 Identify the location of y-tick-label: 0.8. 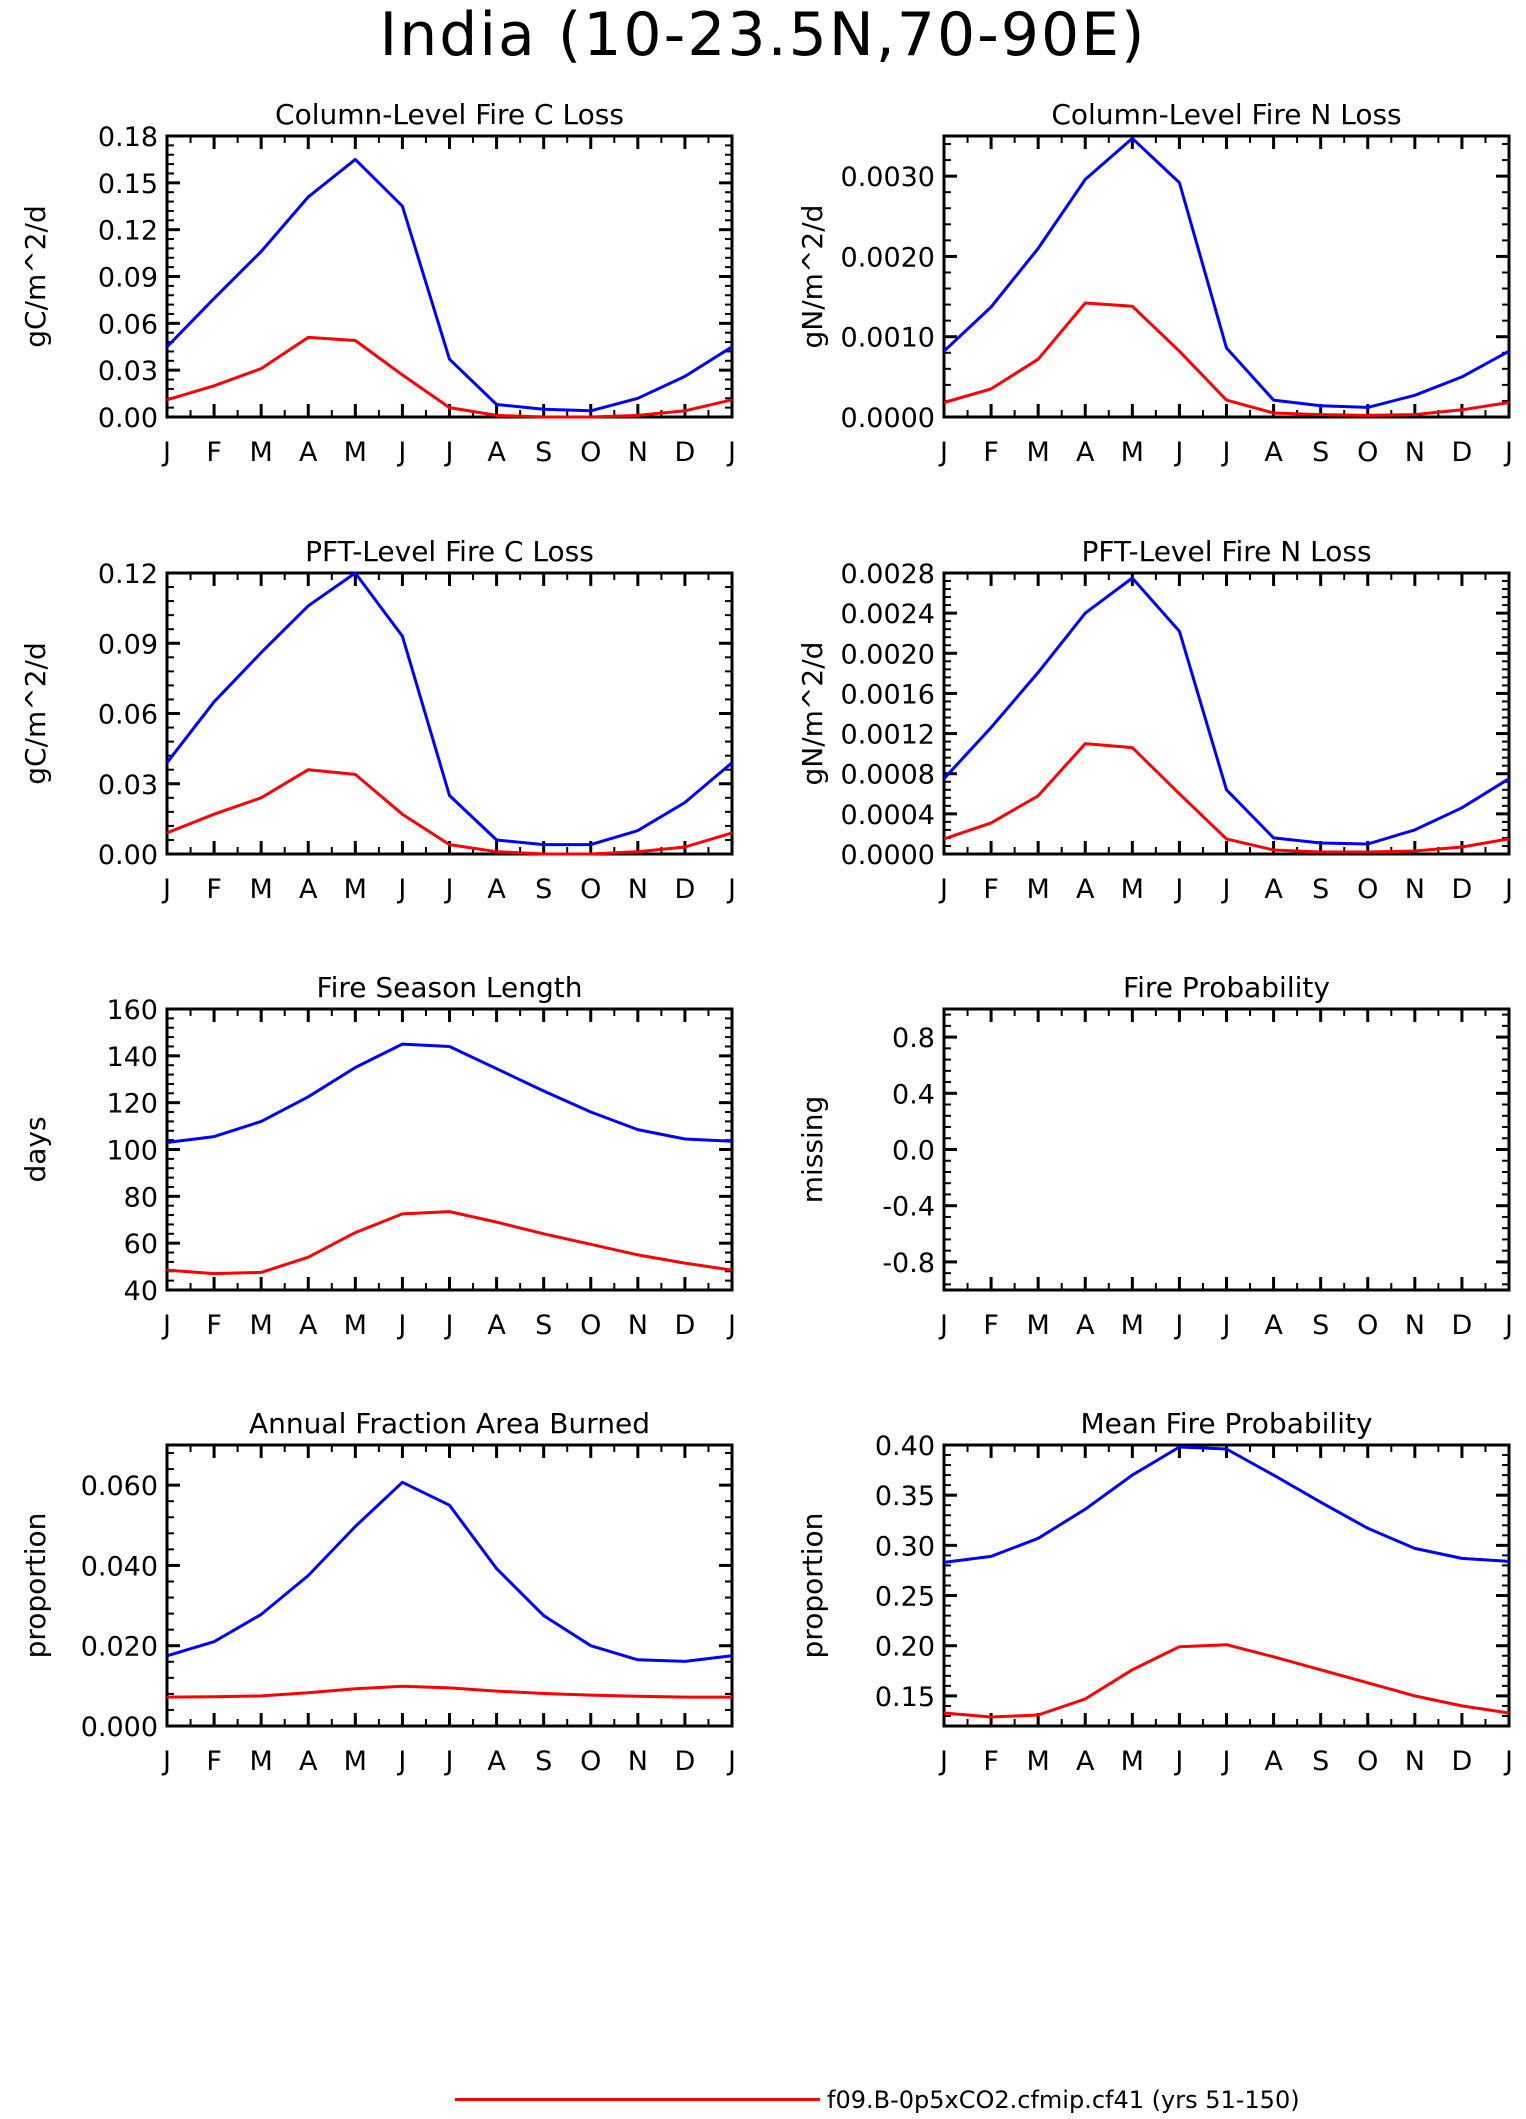
(913, 1038).